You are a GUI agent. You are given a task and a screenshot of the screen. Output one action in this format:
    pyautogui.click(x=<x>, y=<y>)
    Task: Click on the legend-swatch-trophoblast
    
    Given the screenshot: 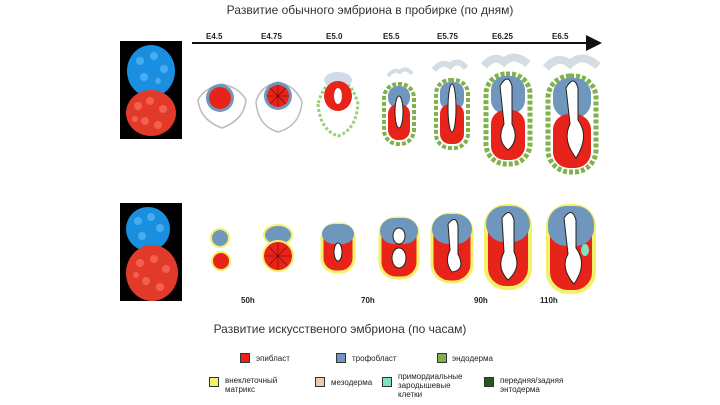 What is the action you would take?
    pyautogui.click(x=341, y=358)
    